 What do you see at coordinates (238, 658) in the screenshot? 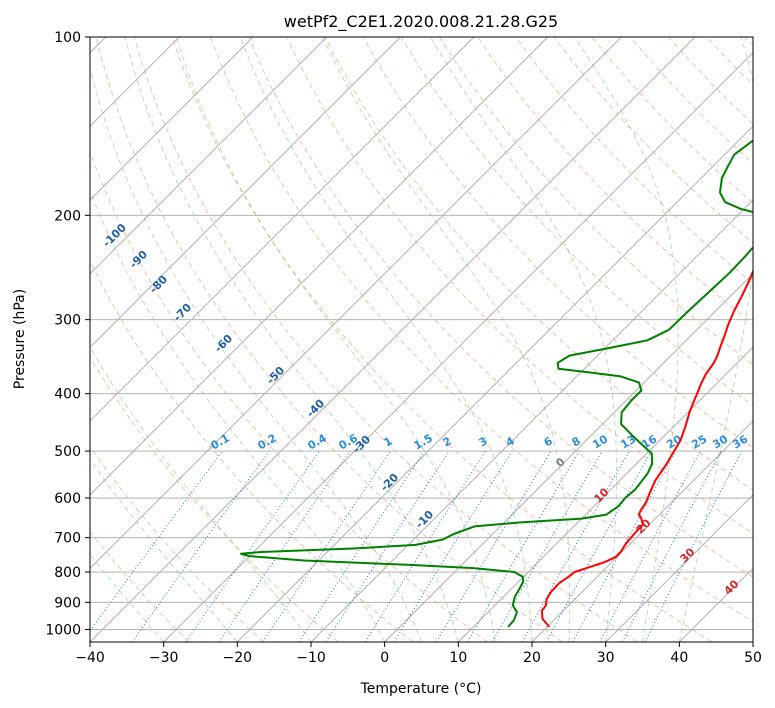
I see `x-tick-label: −20` at bounding box center [238, 658].